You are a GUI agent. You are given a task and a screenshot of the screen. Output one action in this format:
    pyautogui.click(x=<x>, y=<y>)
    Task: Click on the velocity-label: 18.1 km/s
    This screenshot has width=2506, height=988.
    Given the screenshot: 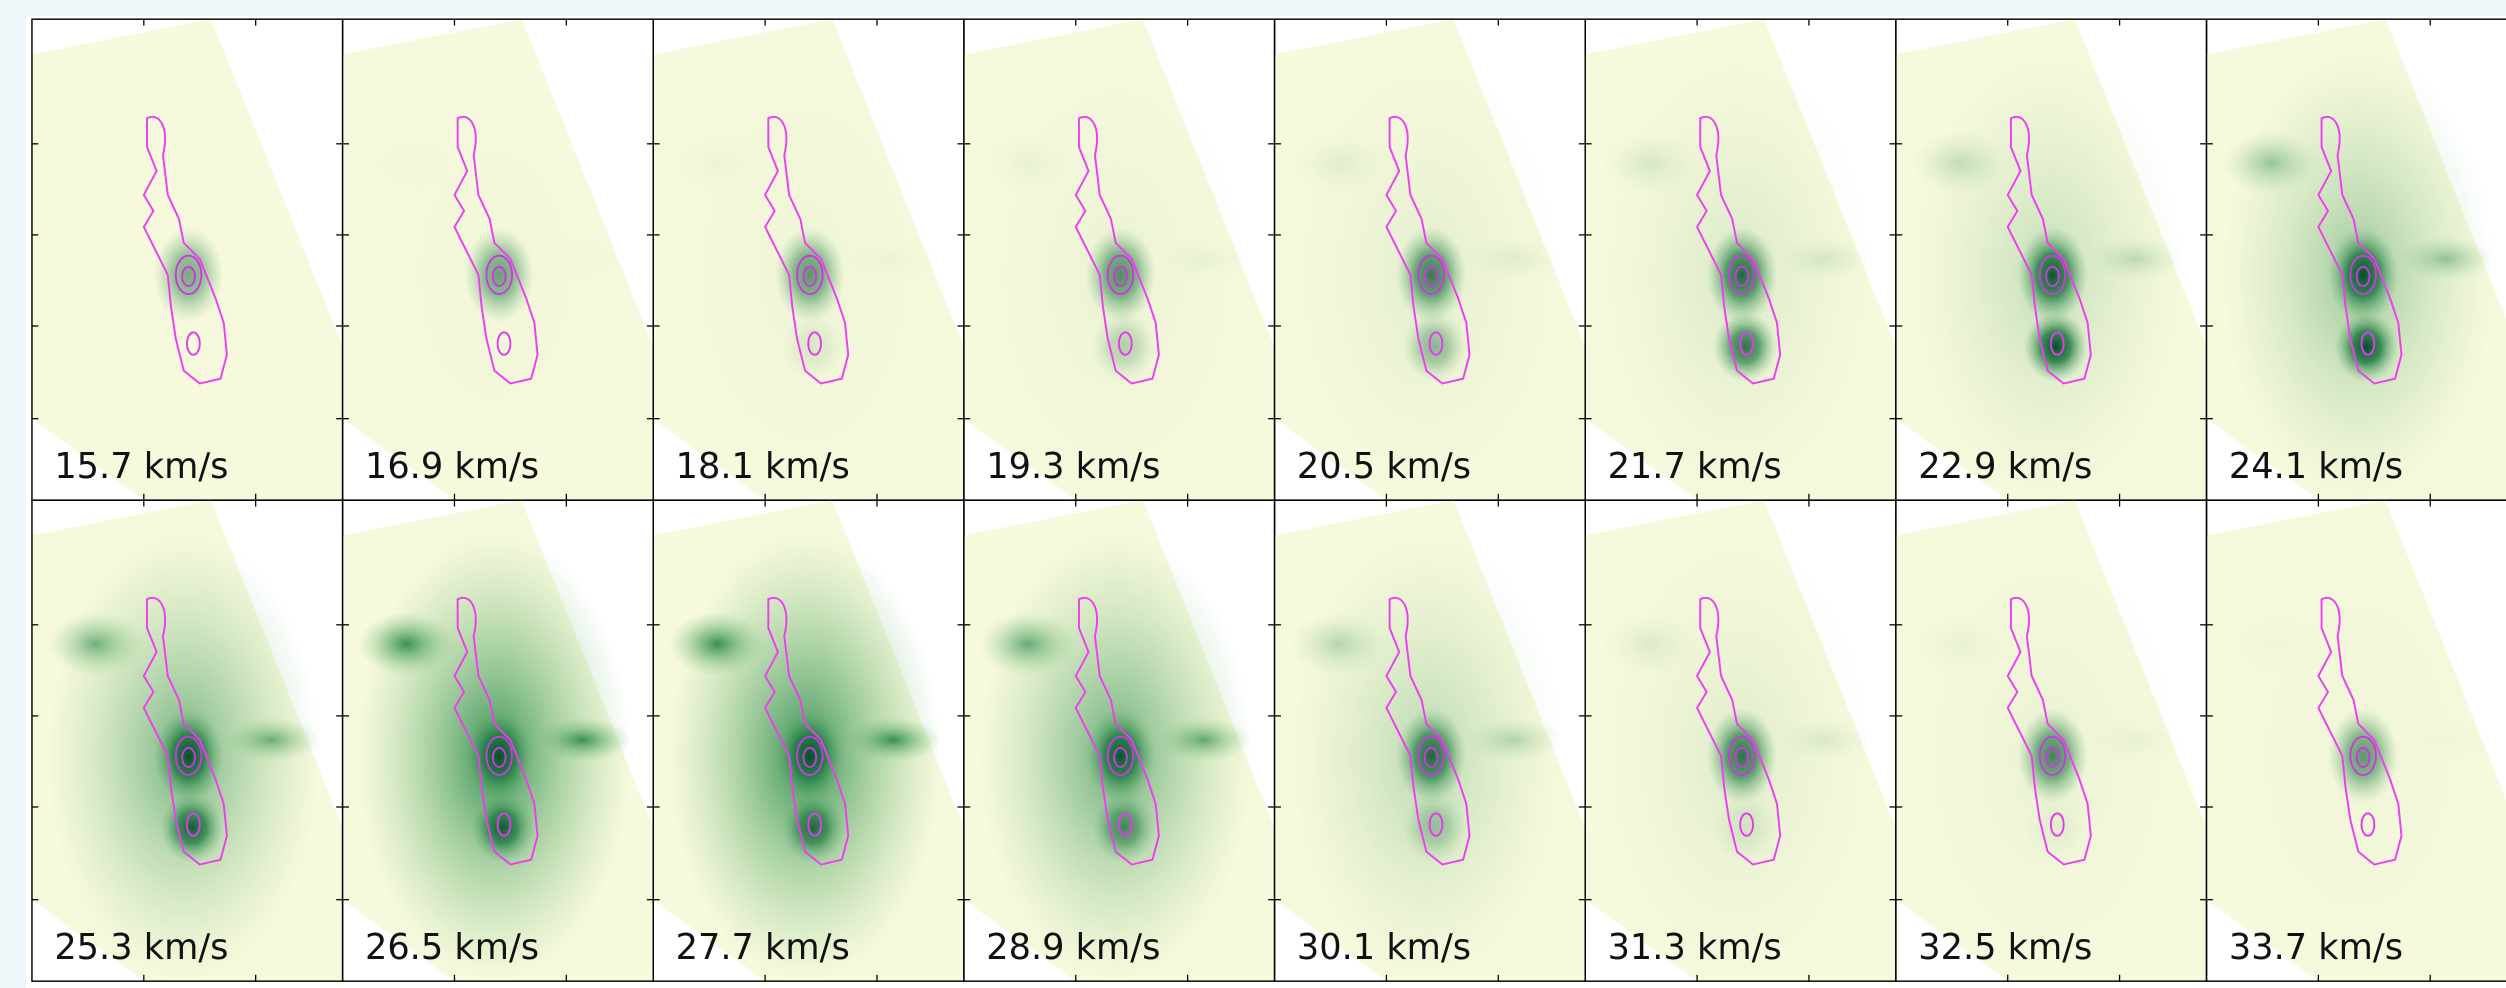 What is the action you would take?
    pyautogui.click(x=763, y=466)
    